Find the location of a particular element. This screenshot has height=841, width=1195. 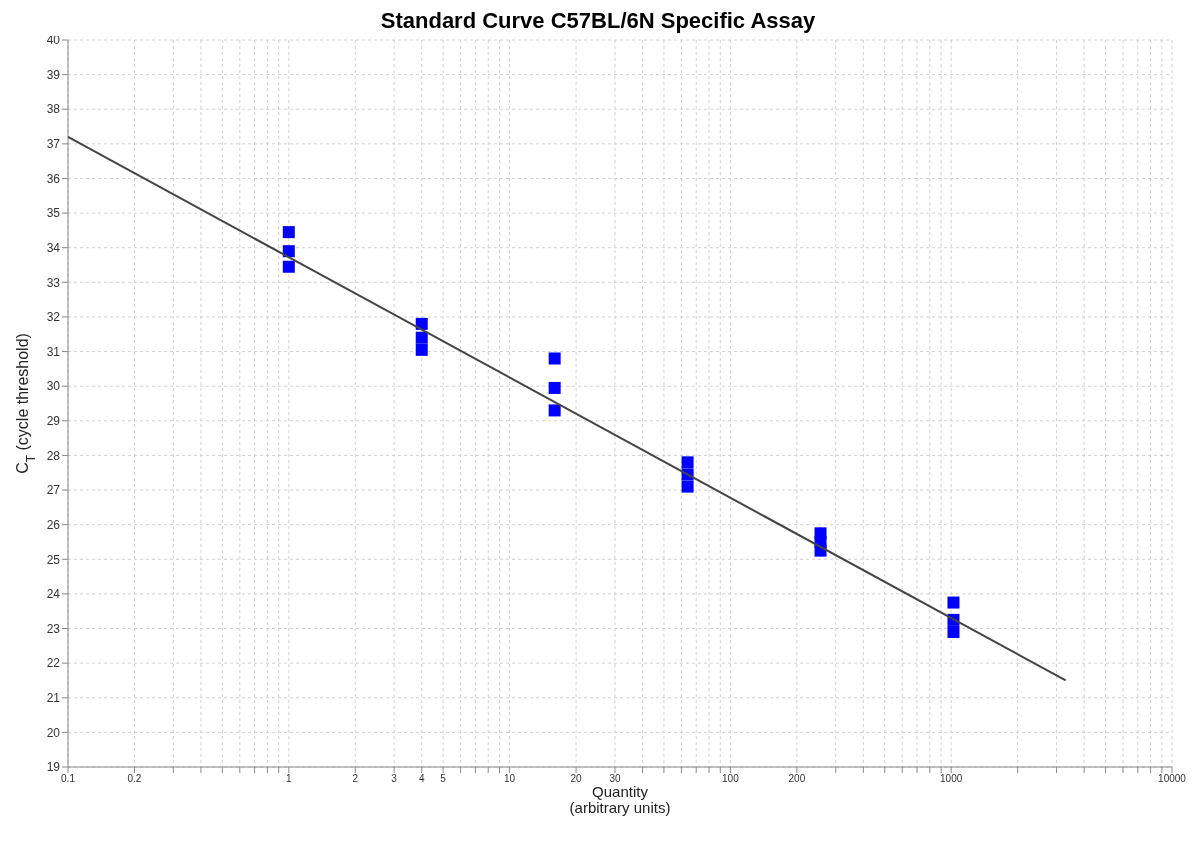

y-tick-label: 37 is located at coordinates (53, 144).